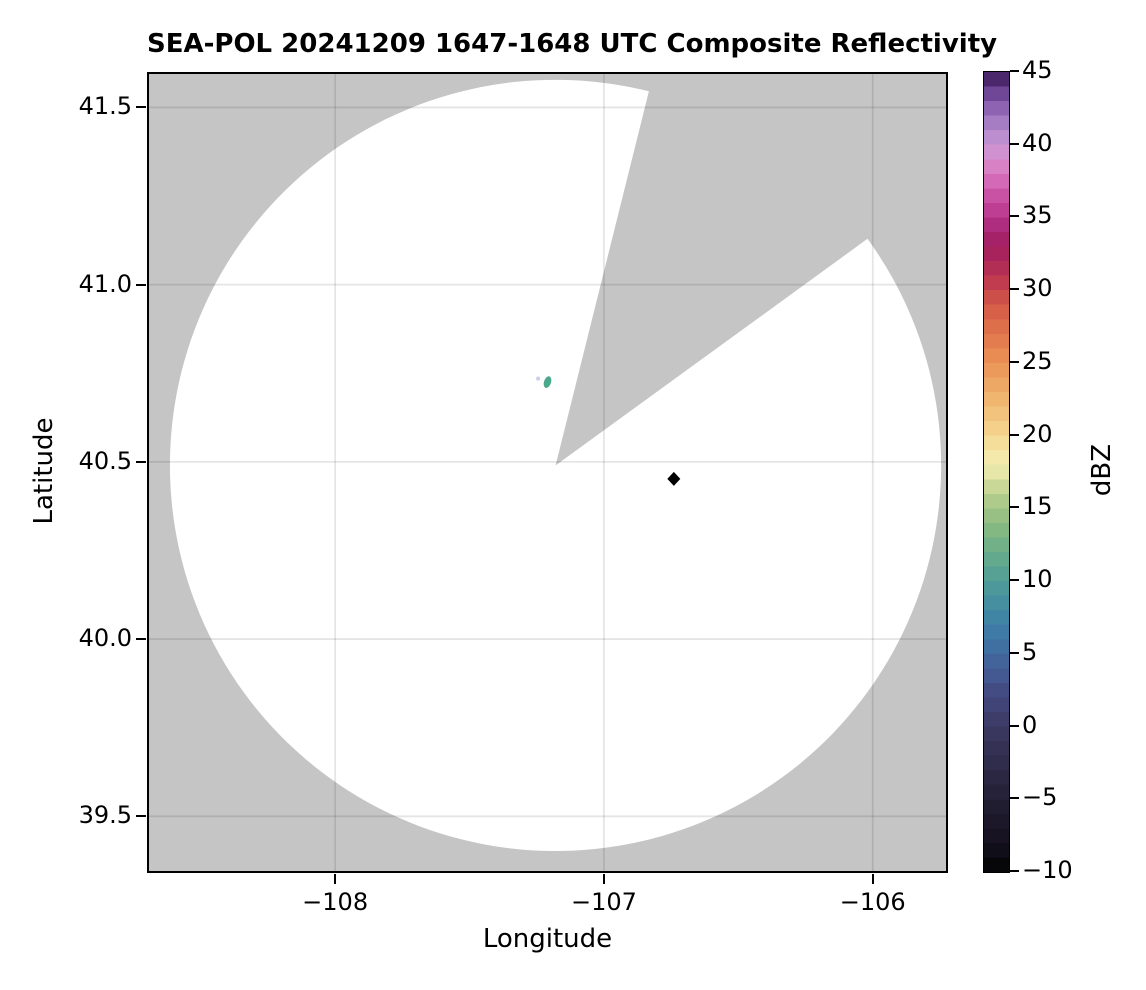  I want to click on y-axis-tick-label: 40.0, so click(105, 638).